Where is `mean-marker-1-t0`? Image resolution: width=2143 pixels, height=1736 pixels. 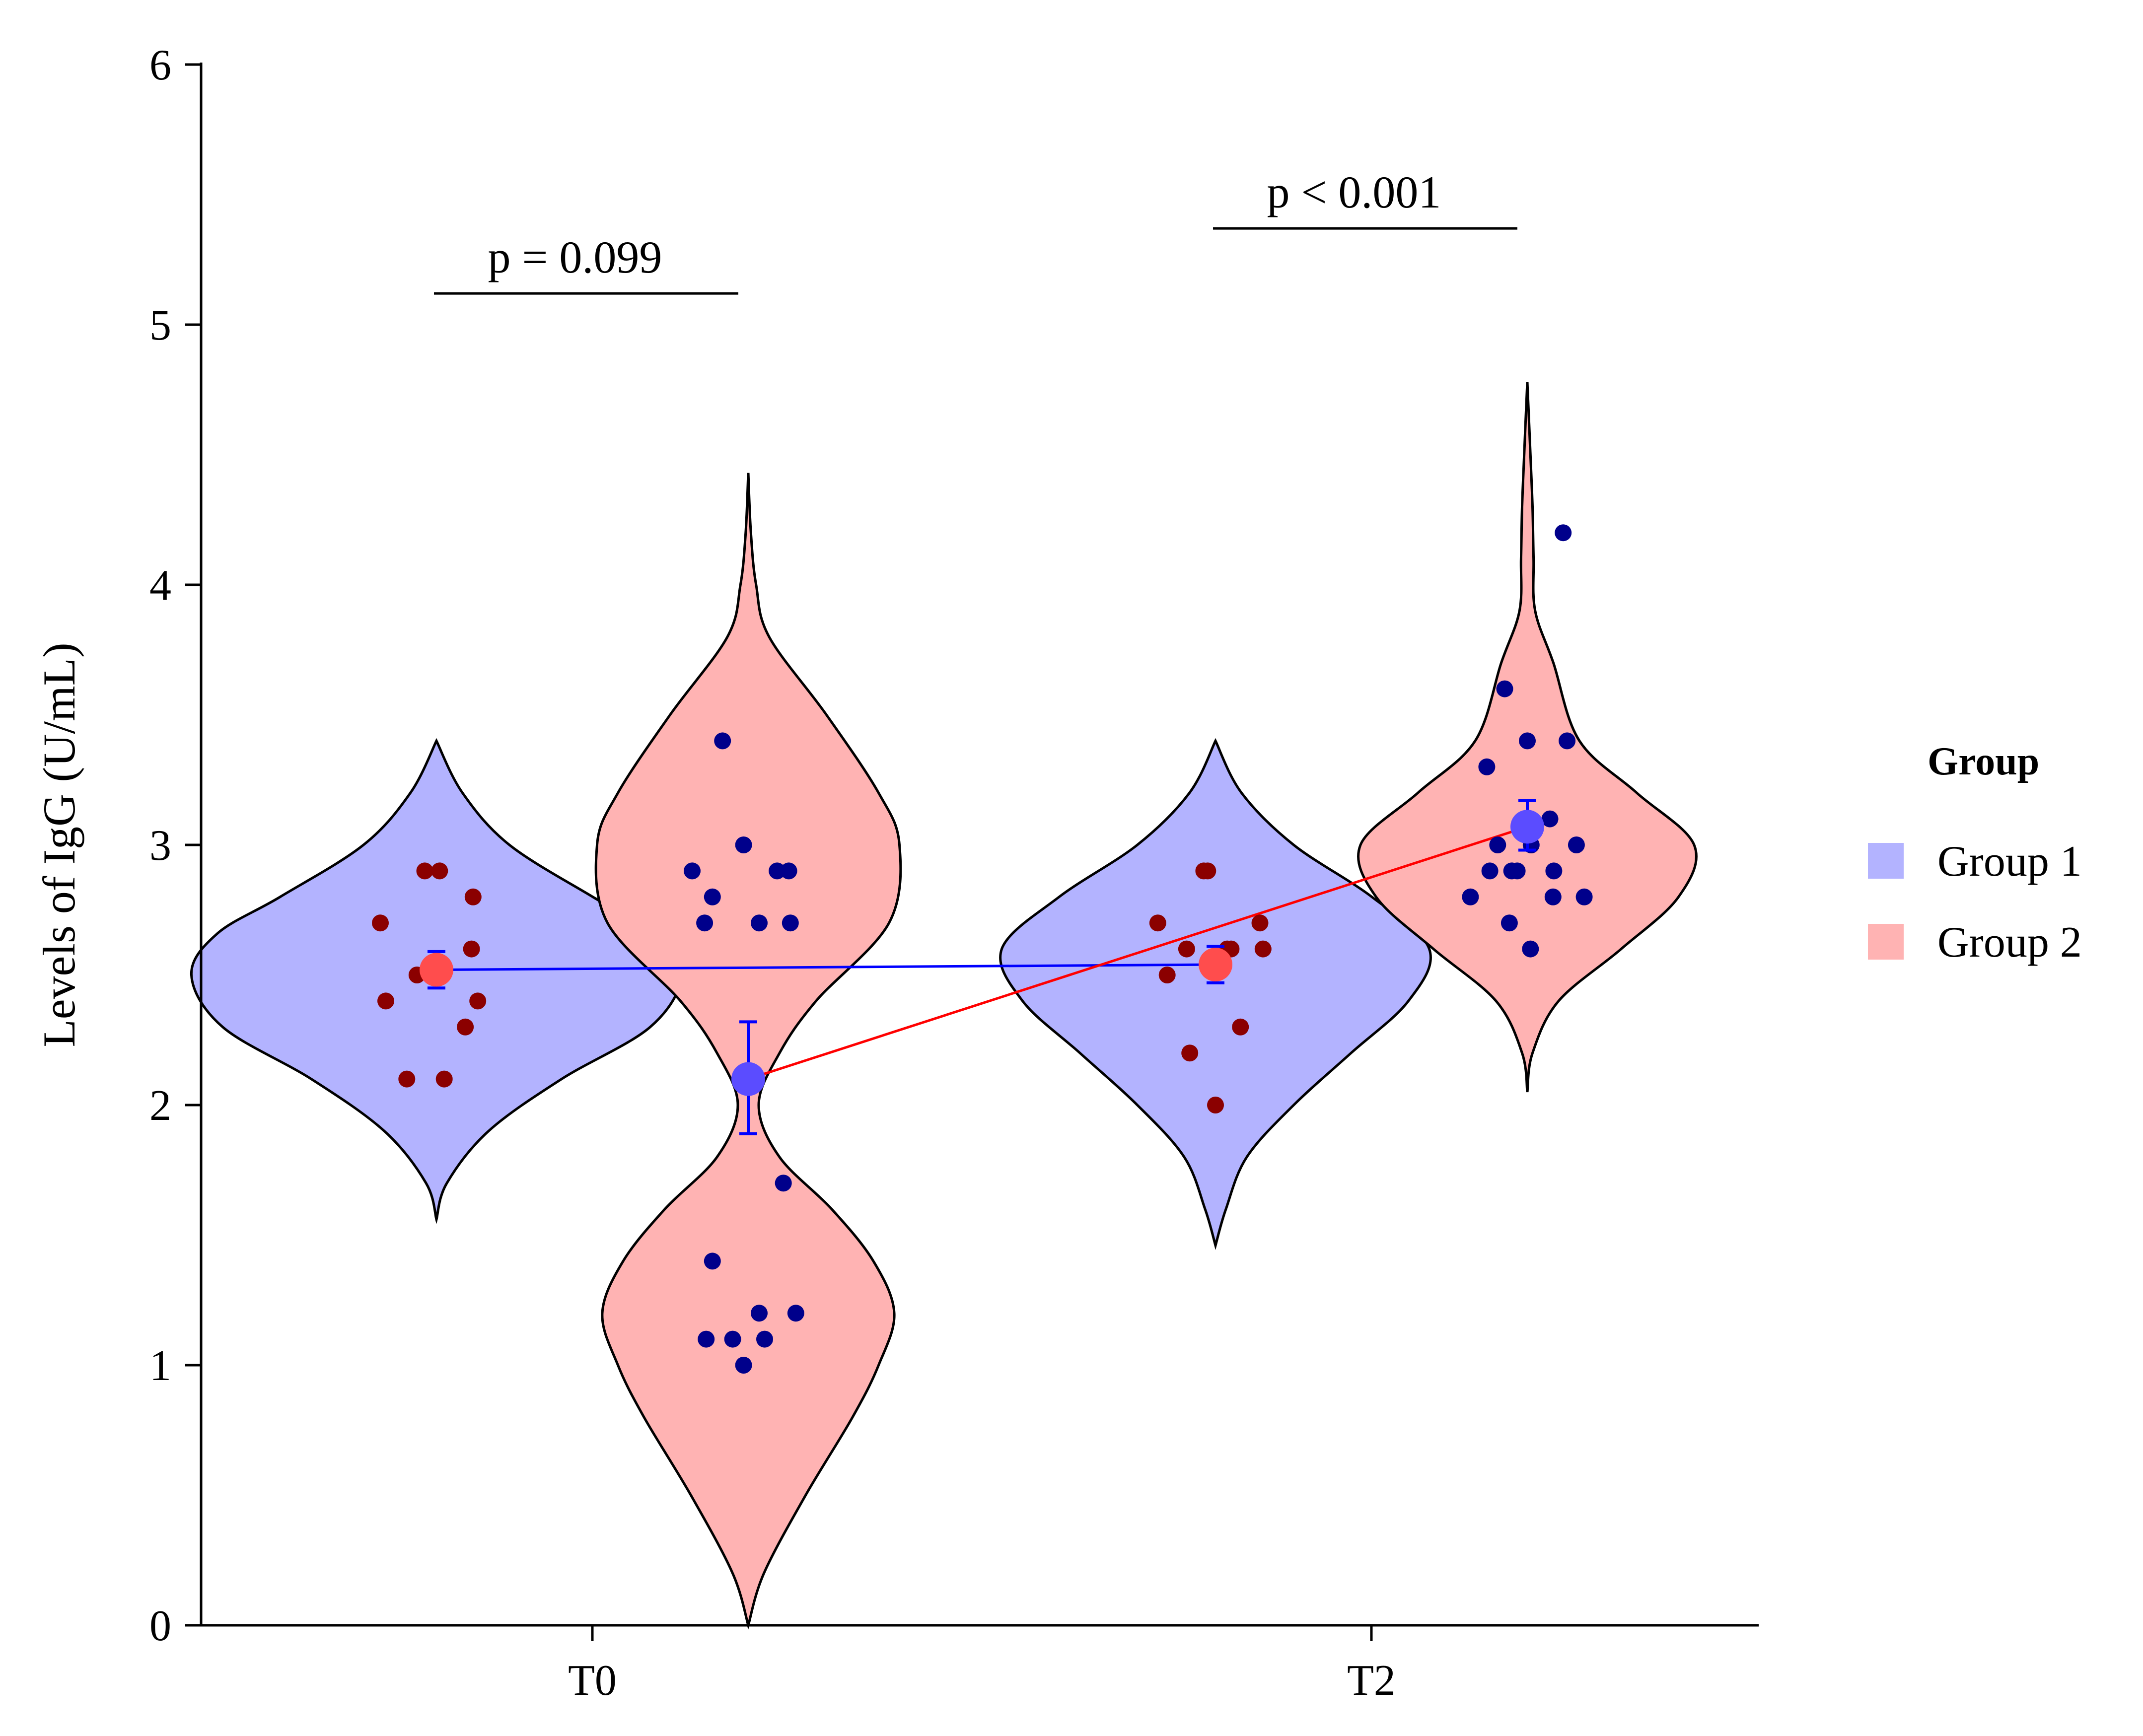 mean-marker-1-t0 is located at coordinates (436, 970).